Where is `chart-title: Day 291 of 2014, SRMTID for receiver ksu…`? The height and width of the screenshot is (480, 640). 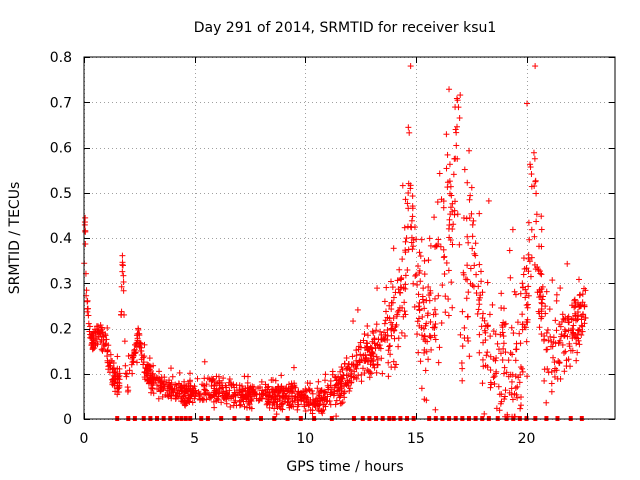
chart-title: Day 291 of 2014, SRMTID for receiver ksu… is located at coordinates (345, 28).